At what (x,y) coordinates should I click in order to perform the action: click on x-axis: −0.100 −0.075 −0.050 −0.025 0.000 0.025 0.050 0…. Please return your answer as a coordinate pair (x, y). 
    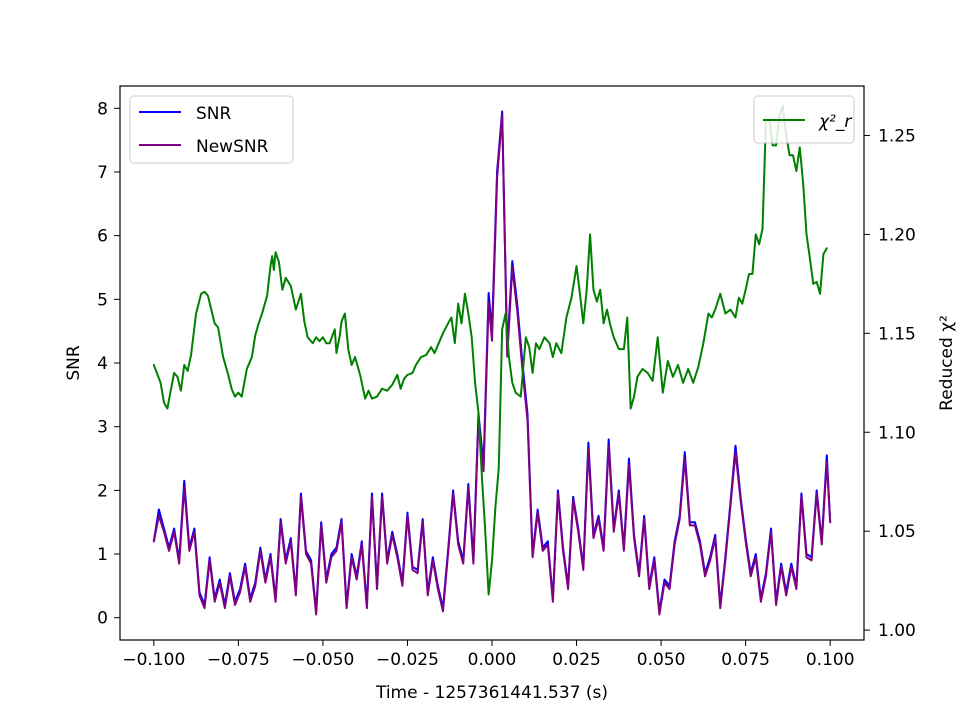
    Looking at the image, I should click on (488, 655).